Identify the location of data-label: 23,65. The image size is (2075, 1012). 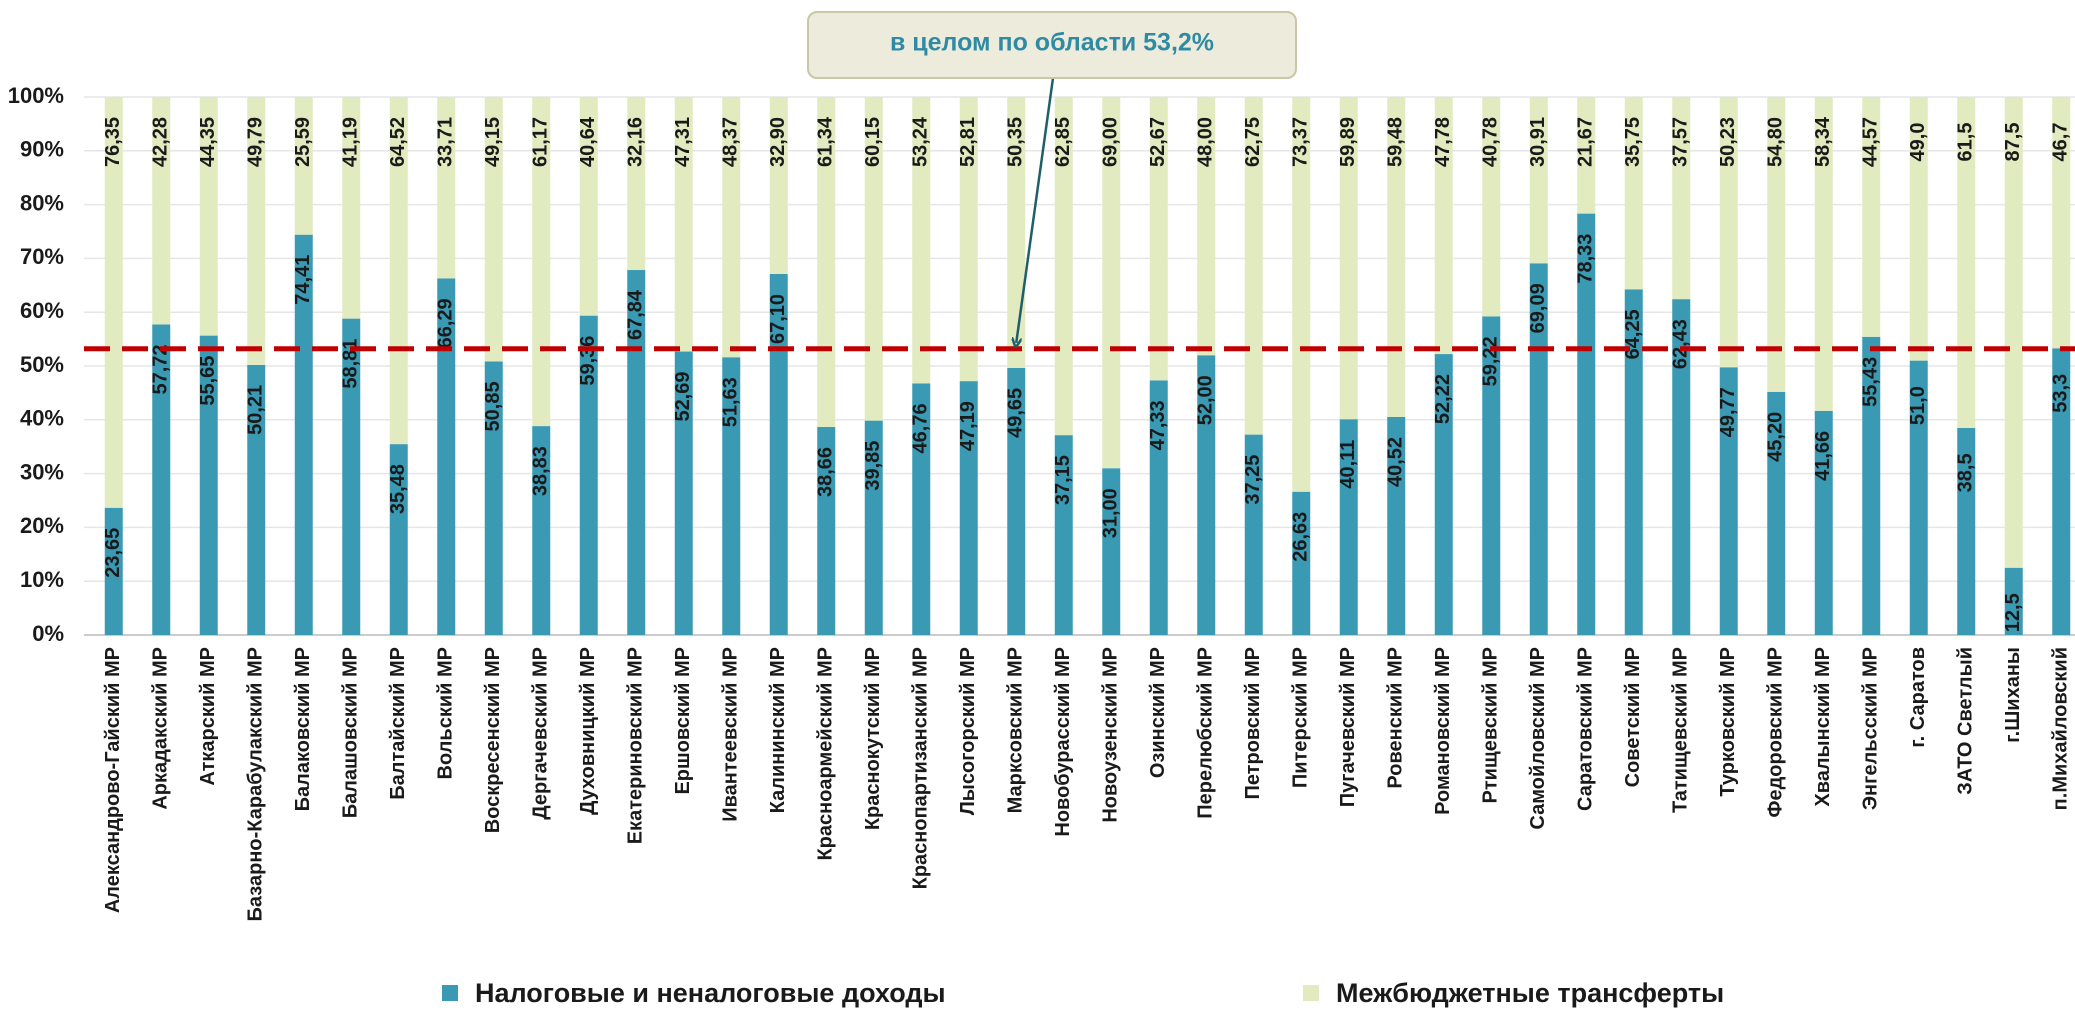
(113, 553).